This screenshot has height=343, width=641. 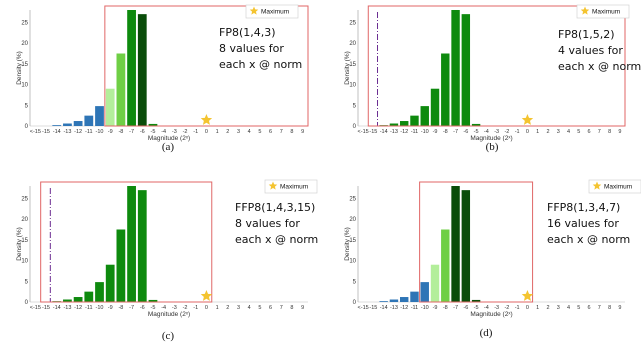 I want to click on x-tick-label: -3, so click(x=174, y=308).